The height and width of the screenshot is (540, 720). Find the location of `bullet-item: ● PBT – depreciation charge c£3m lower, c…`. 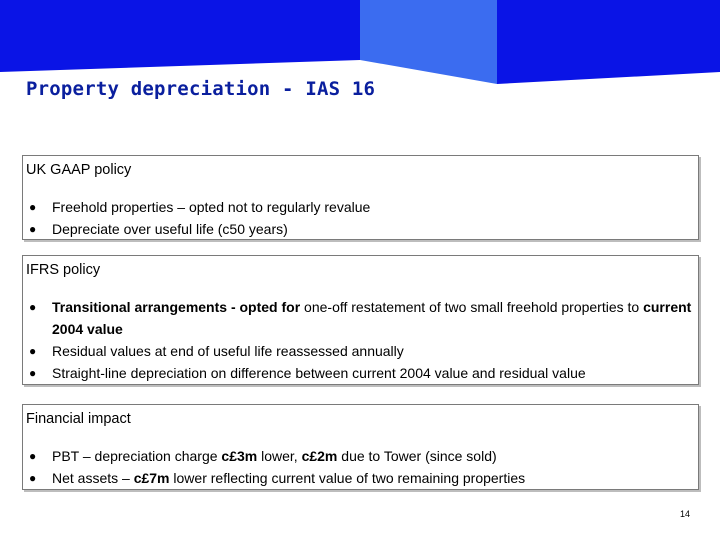

bullet-item: ● PBT – depreciation charge c£3m lower, c… is located at coordinates (360, 456).